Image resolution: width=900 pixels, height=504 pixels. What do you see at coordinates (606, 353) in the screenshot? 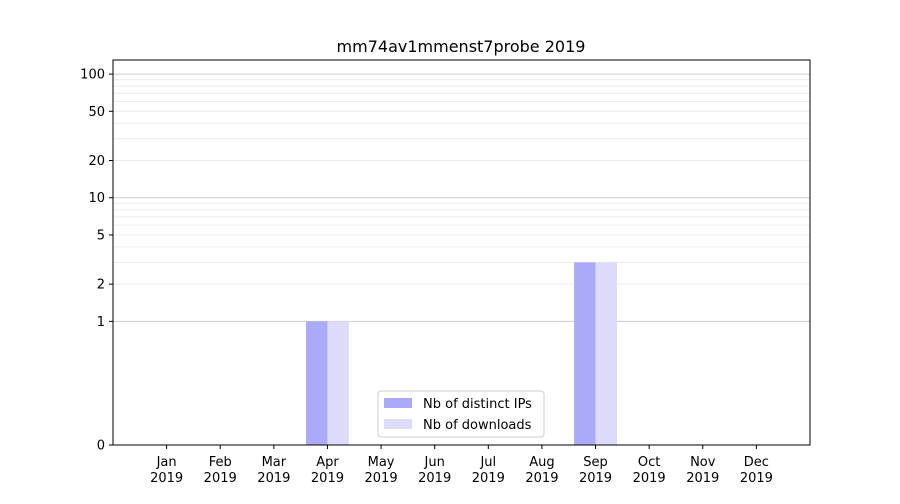
I see `bar-downloads-sep` at bounding box center [606, 353].